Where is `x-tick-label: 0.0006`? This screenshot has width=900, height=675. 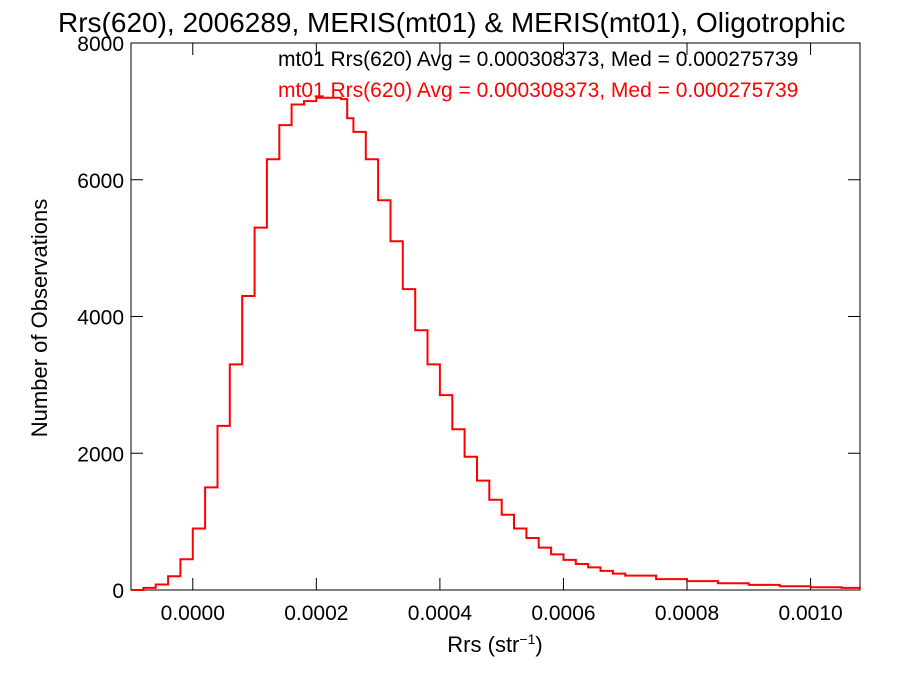
x-tick-label: 0.0006 is located at coordinates (563, 613).